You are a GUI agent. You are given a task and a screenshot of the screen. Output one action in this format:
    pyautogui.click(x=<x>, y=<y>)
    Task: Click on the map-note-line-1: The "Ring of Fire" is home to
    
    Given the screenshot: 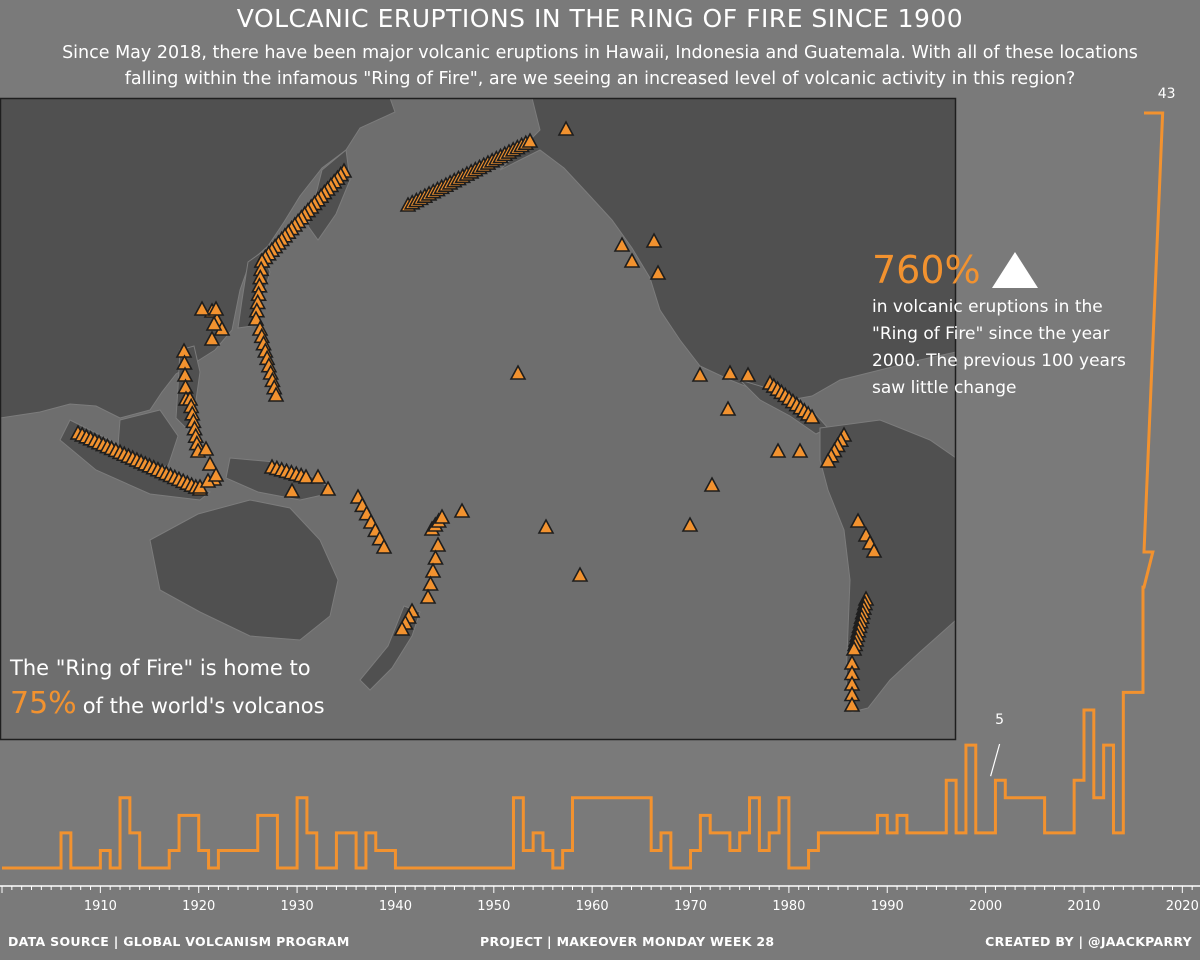 What is the action you would take?
    pyautogui.click(x=160, y=668)
    